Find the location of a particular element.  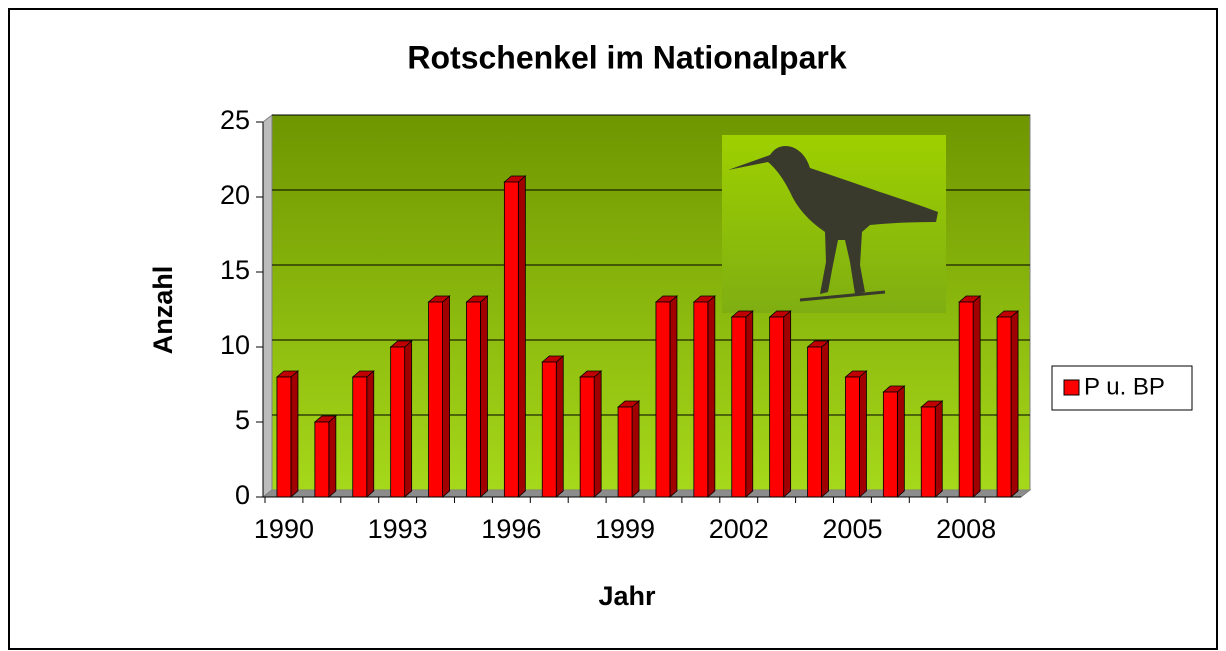

x-tick-label: 2008 is located at coordinates (966, 529).